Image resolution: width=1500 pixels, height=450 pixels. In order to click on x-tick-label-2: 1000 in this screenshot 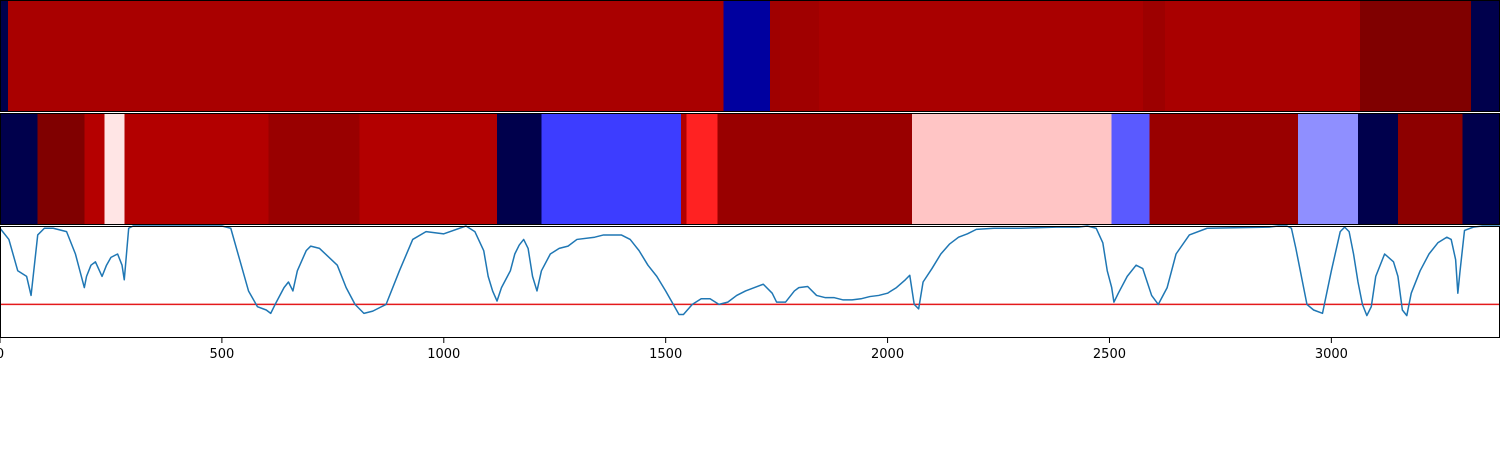, I will do `click(443, 354)`.